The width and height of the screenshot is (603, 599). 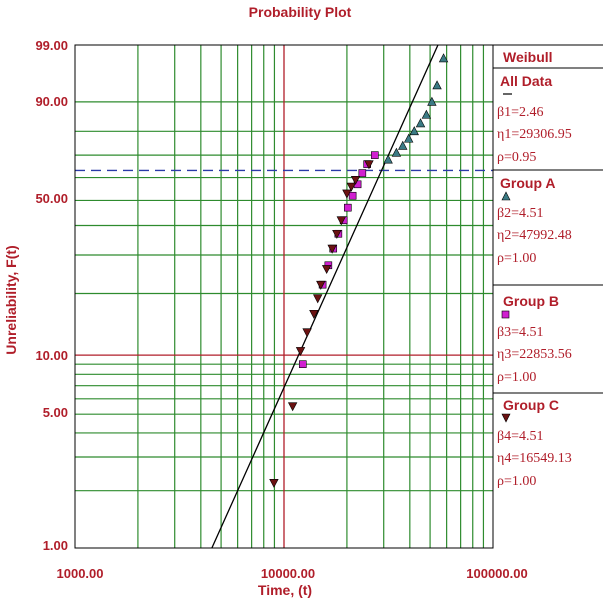 I want to click on y-tick-1: 1.00, so click(x=55, y=545).